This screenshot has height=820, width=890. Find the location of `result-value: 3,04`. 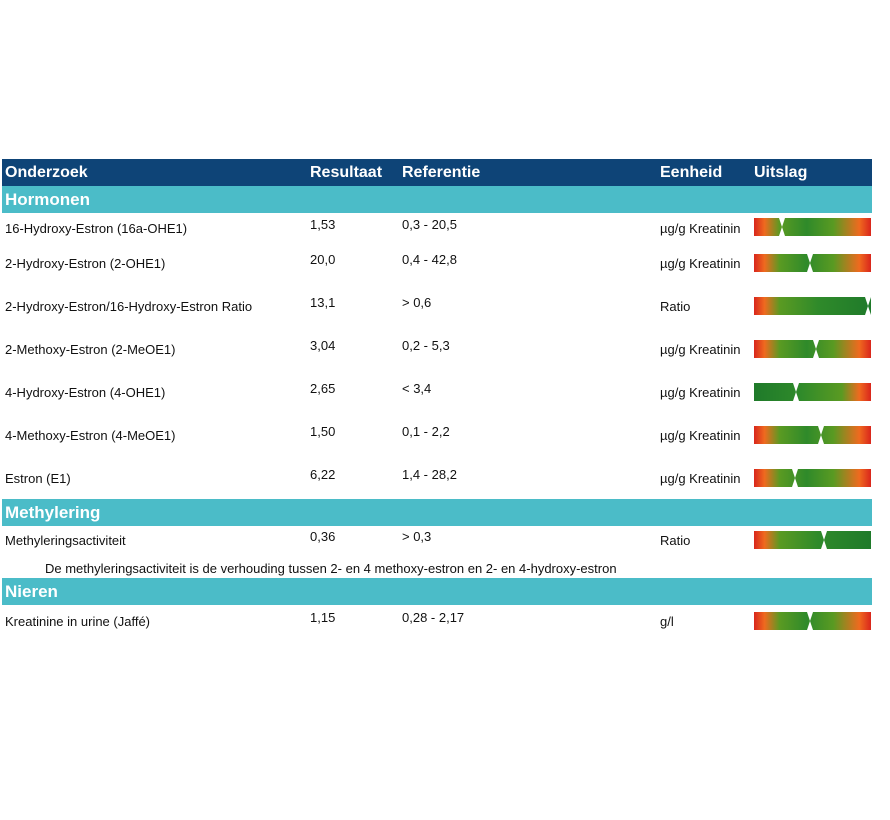

result-value: 3,04 is located at coordinates (323, 345).